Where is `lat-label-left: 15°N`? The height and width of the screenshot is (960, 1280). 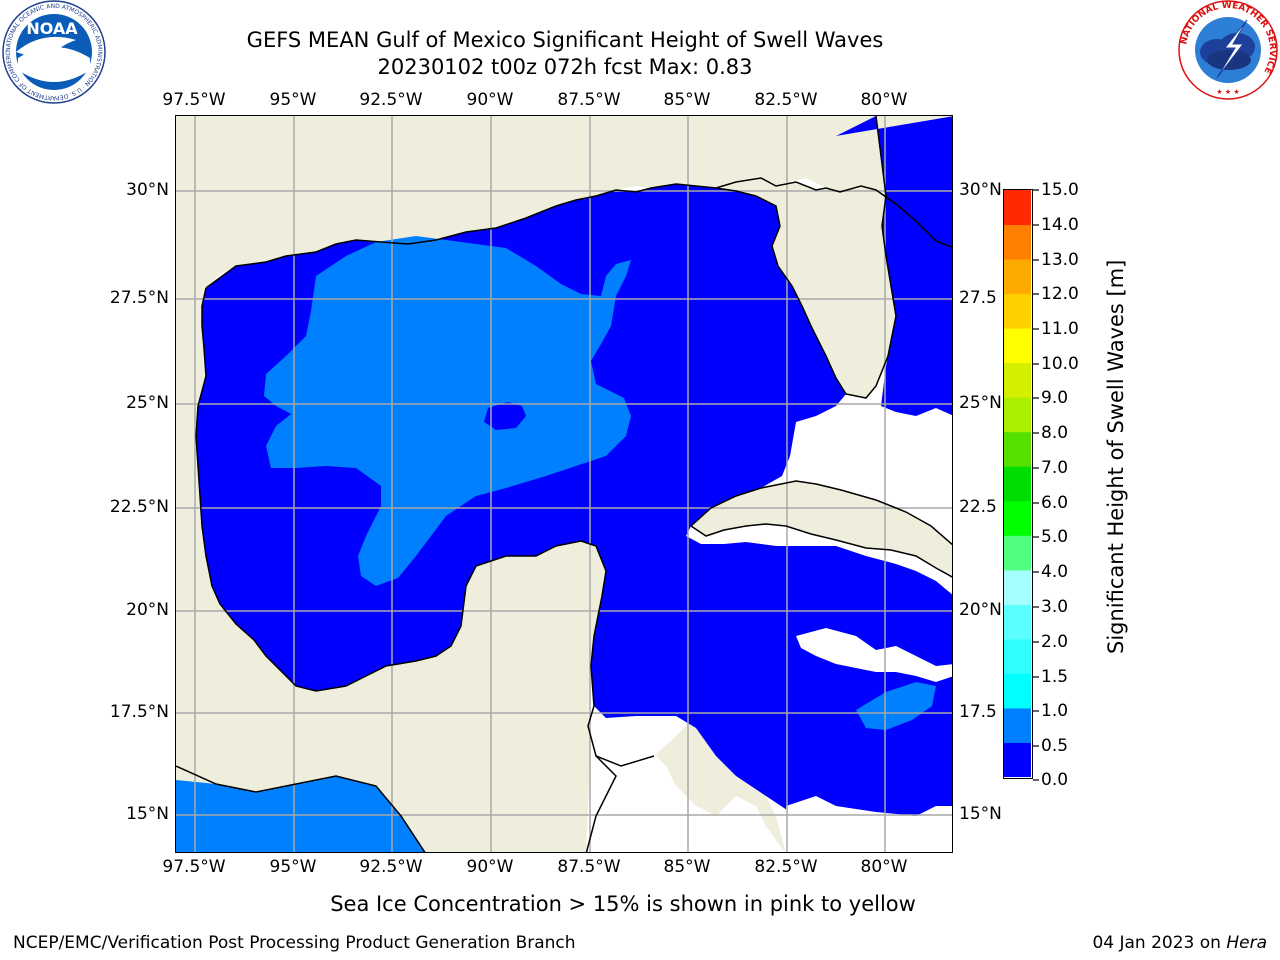
lat-label-left: 15°N is located at coordinates (147, 814).